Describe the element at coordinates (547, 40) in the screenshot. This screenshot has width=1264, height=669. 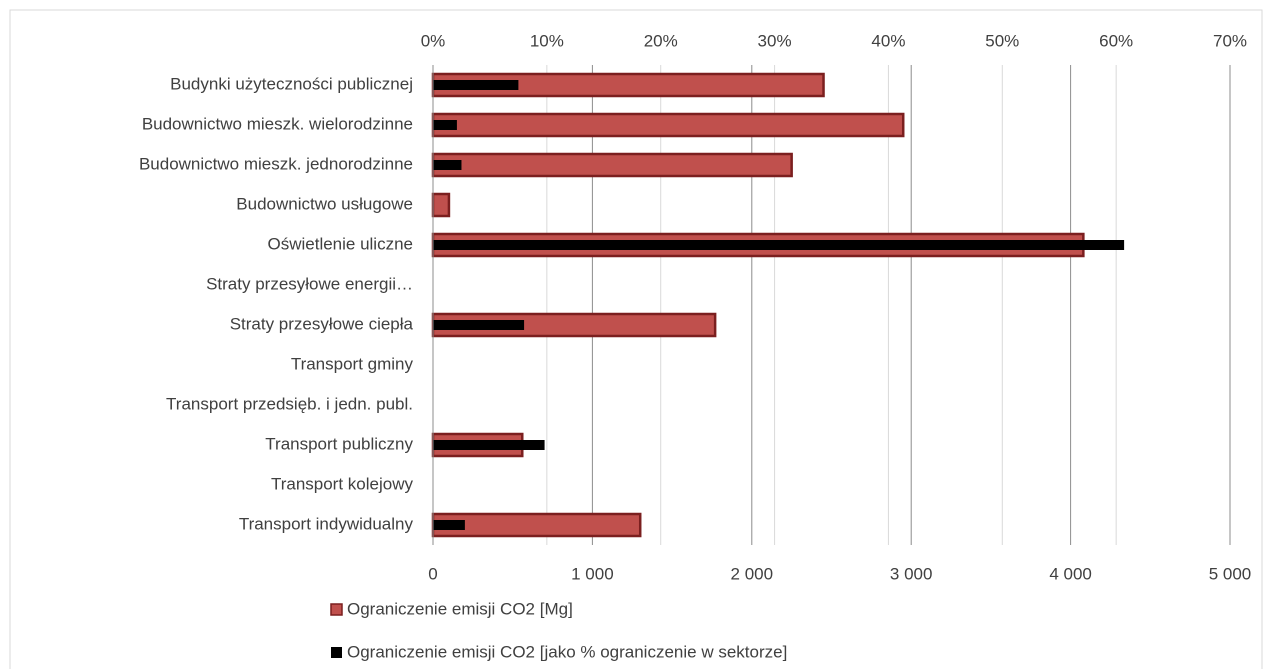
I see `x2-tick-label: 10%` at that location.